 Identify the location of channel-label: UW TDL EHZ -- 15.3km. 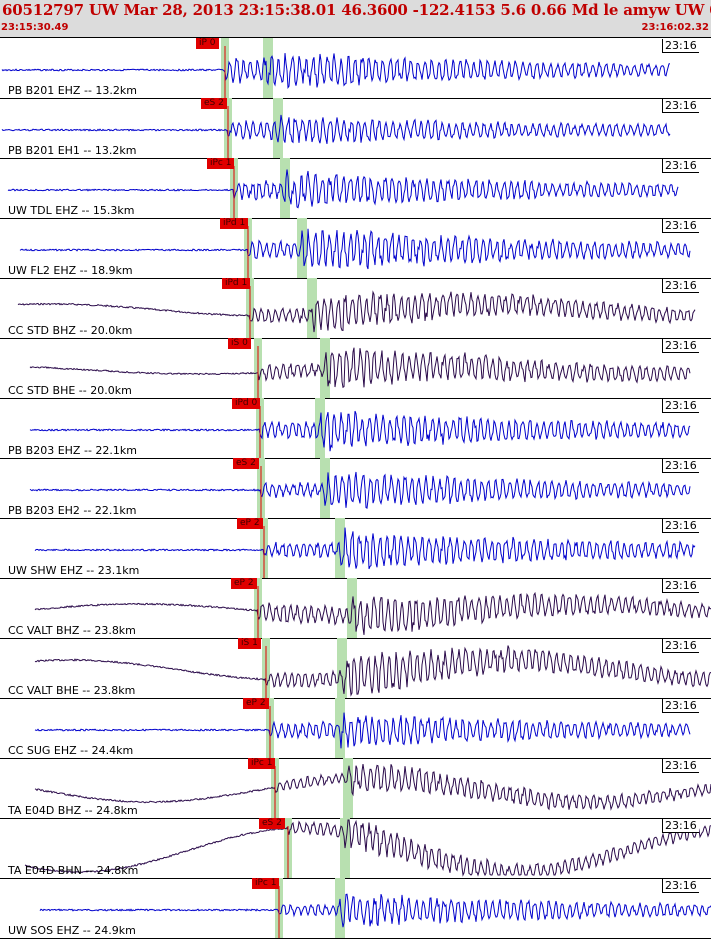
(71, 210).